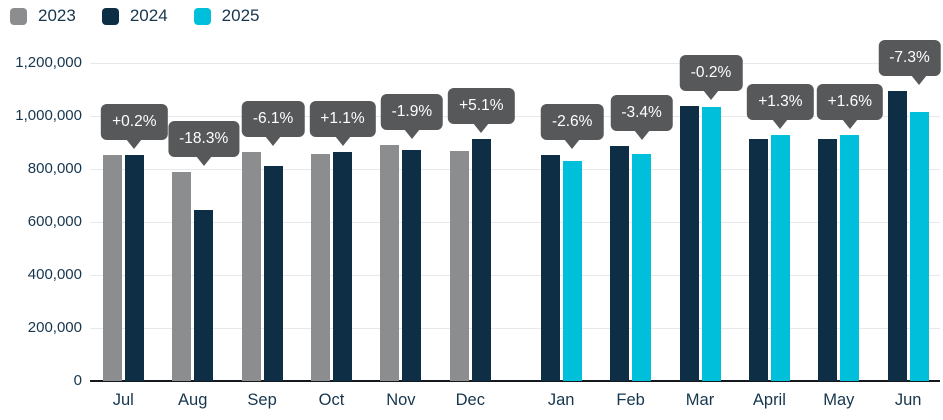  I want to click on callout-aug: -18.3%, so click(204, 138).